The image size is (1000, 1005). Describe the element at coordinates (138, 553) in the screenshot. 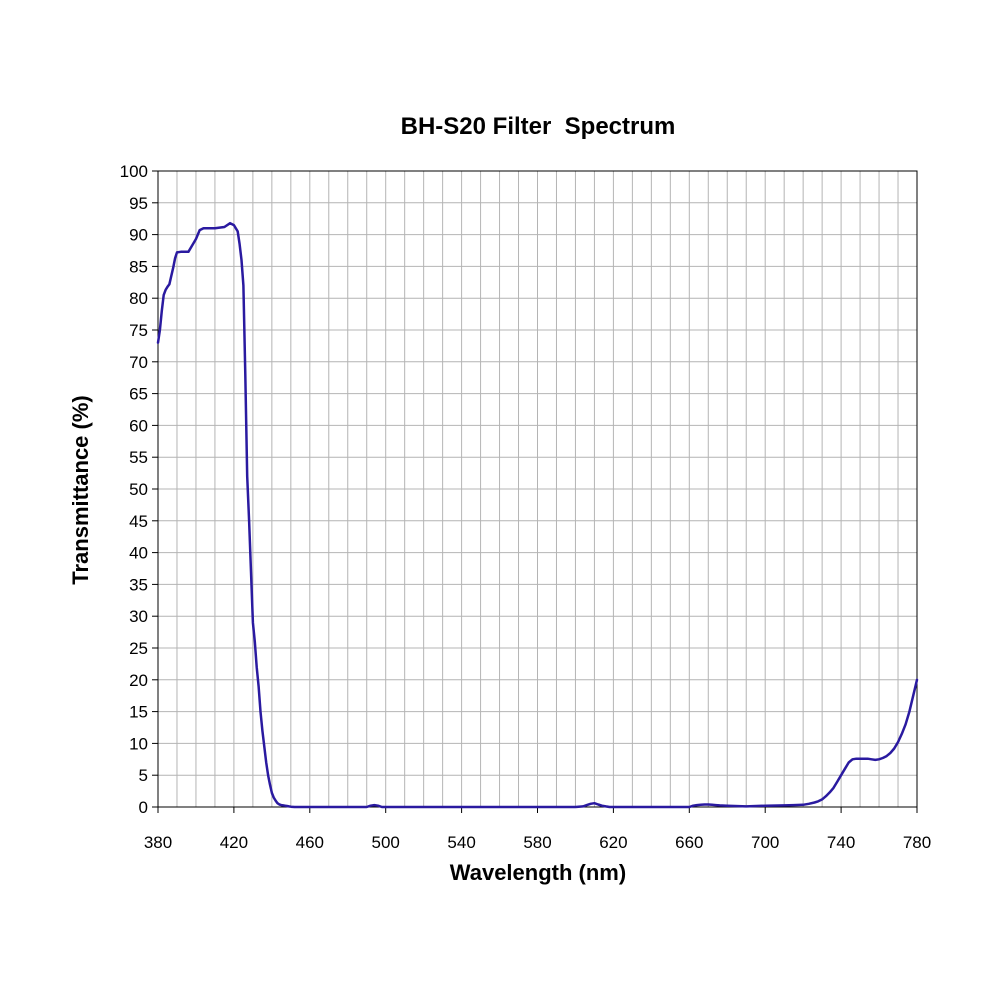

I see `y-tick-label: 40` at that location.